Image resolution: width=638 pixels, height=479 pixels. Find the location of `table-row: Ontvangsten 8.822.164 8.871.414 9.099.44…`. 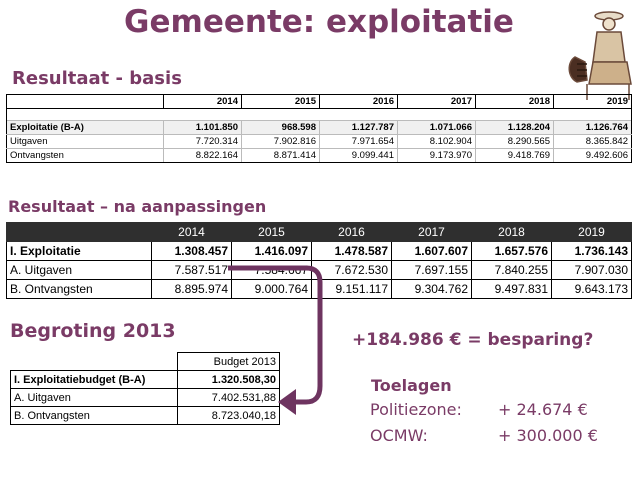

table-row: Ontvangsten 8.822.164 8.871.414 9.099.44… is located at coordinates (319, 155).